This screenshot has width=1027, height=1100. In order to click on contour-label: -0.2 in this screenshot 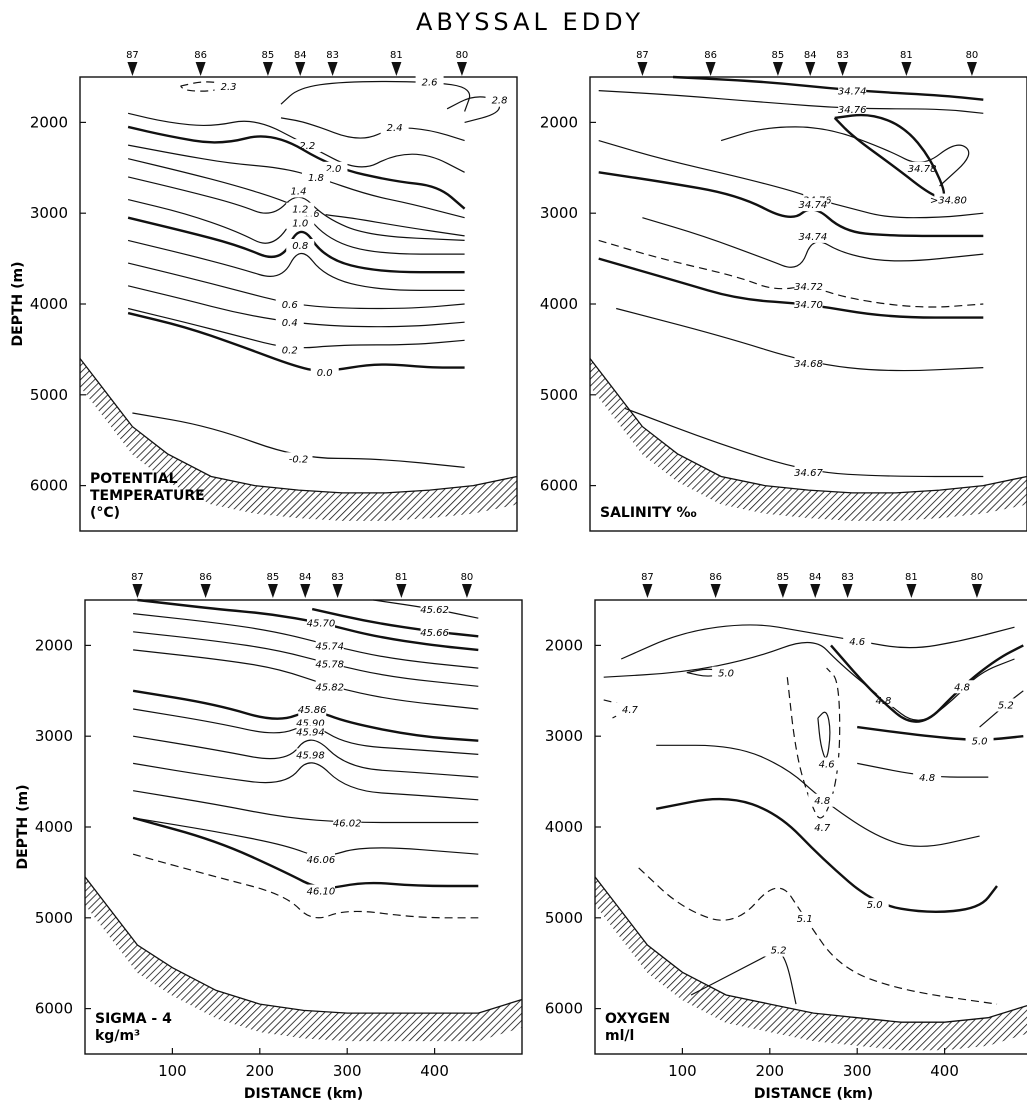, I will do `click(299, 459)`.